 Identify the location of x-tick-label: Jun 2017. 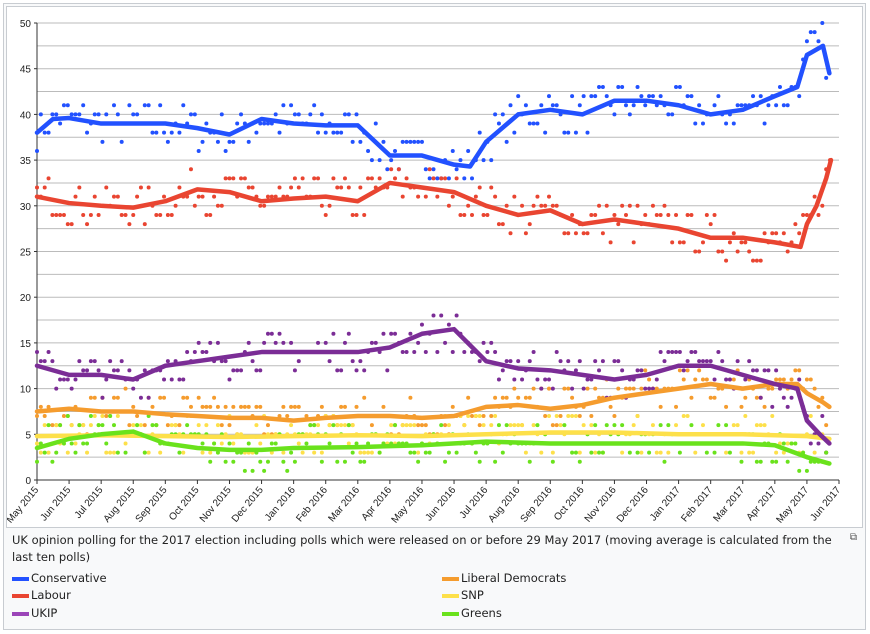
(825, 504).